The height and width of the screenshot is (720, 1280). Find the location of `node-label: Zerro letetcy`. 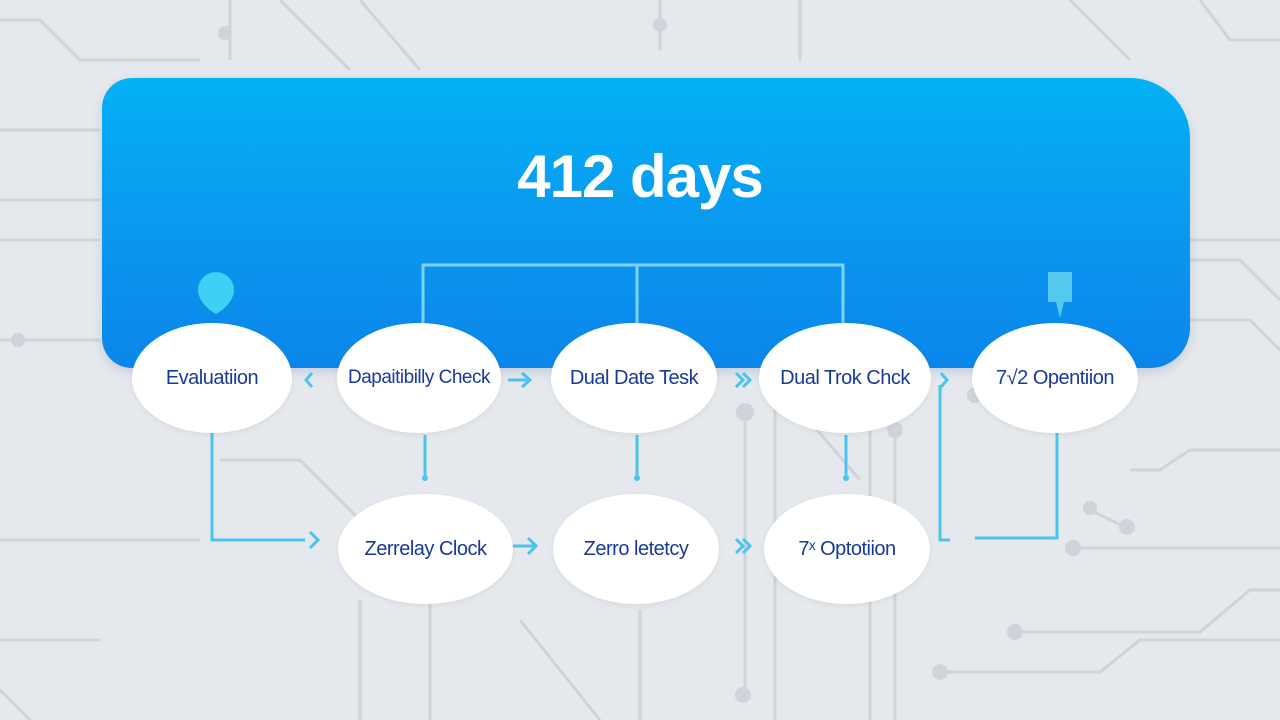

node-label: Zerro letetcy is located at coordinates (636, 548).